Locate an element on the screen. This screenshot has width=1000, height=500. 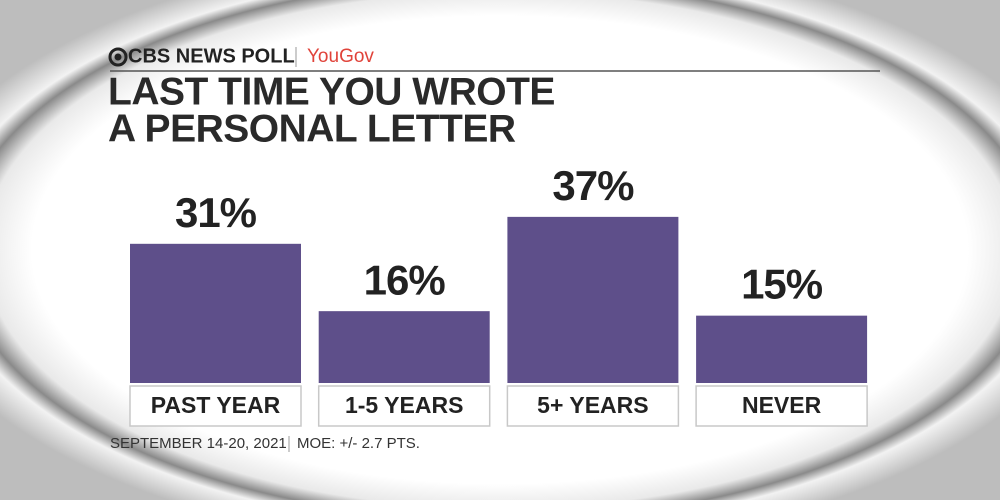
partner: YouGov is located at coordinates (340, 56).